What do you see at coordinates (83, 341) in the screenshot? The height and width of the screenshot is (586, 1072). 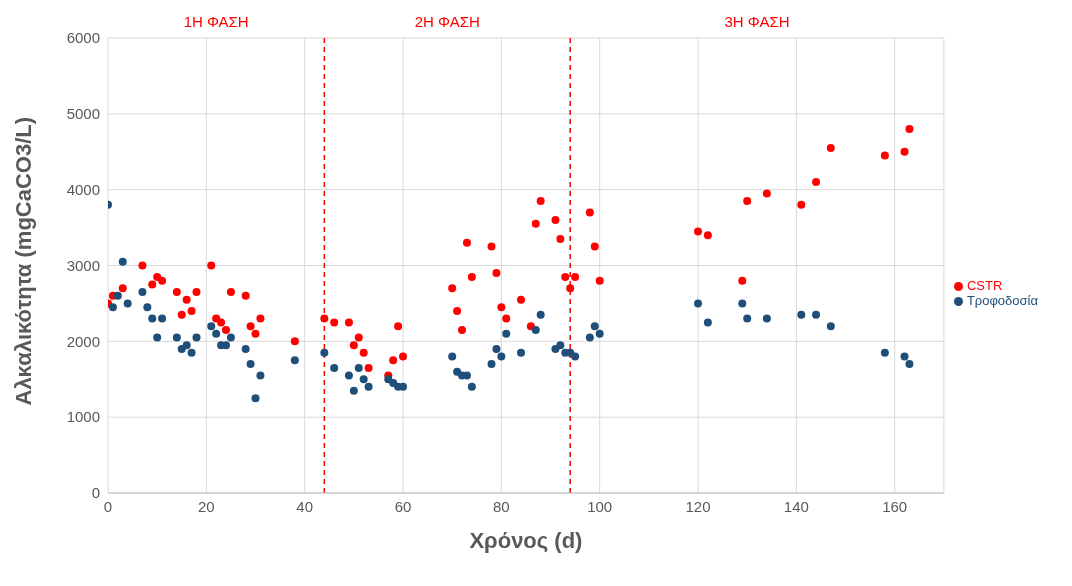 I see `y-tick-label: 2000` at bounding box center [83, 341].